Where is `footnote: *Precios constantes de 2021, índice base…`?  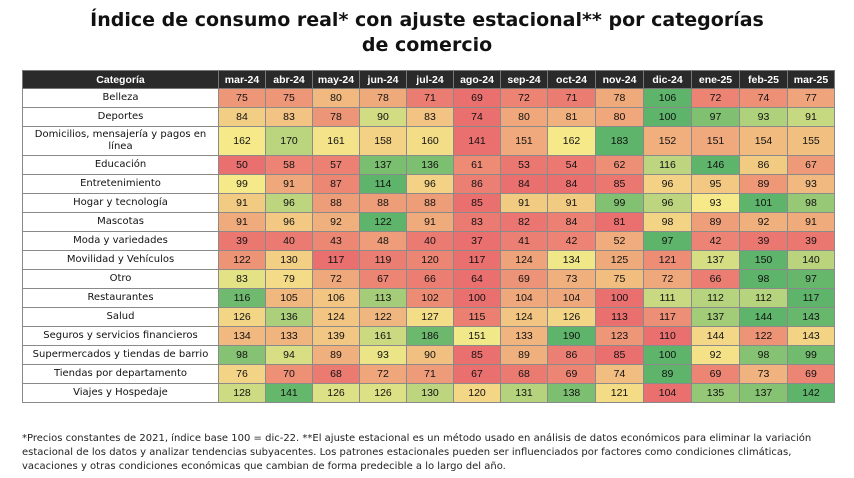 footnote: *Precios constantes de 2021, índice base… is located at coordinates (417, 452).